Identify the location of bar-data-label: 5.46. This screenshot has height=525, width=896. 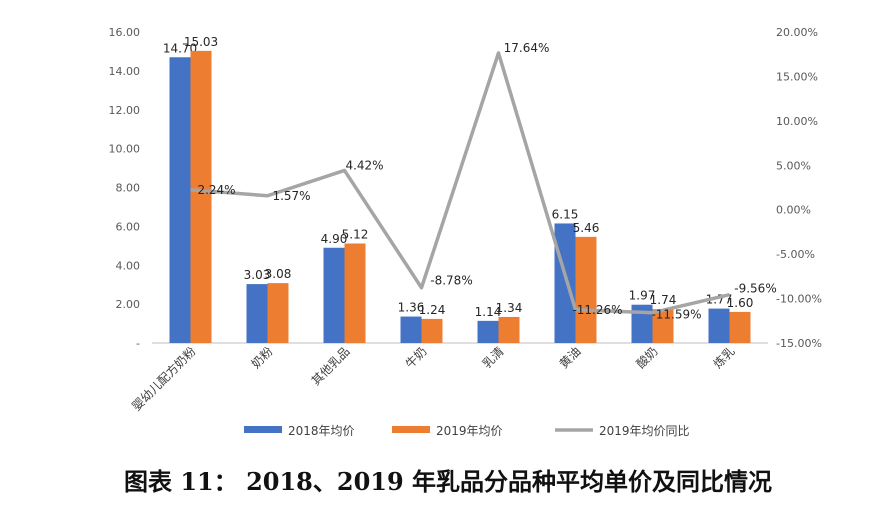
(586, 228).